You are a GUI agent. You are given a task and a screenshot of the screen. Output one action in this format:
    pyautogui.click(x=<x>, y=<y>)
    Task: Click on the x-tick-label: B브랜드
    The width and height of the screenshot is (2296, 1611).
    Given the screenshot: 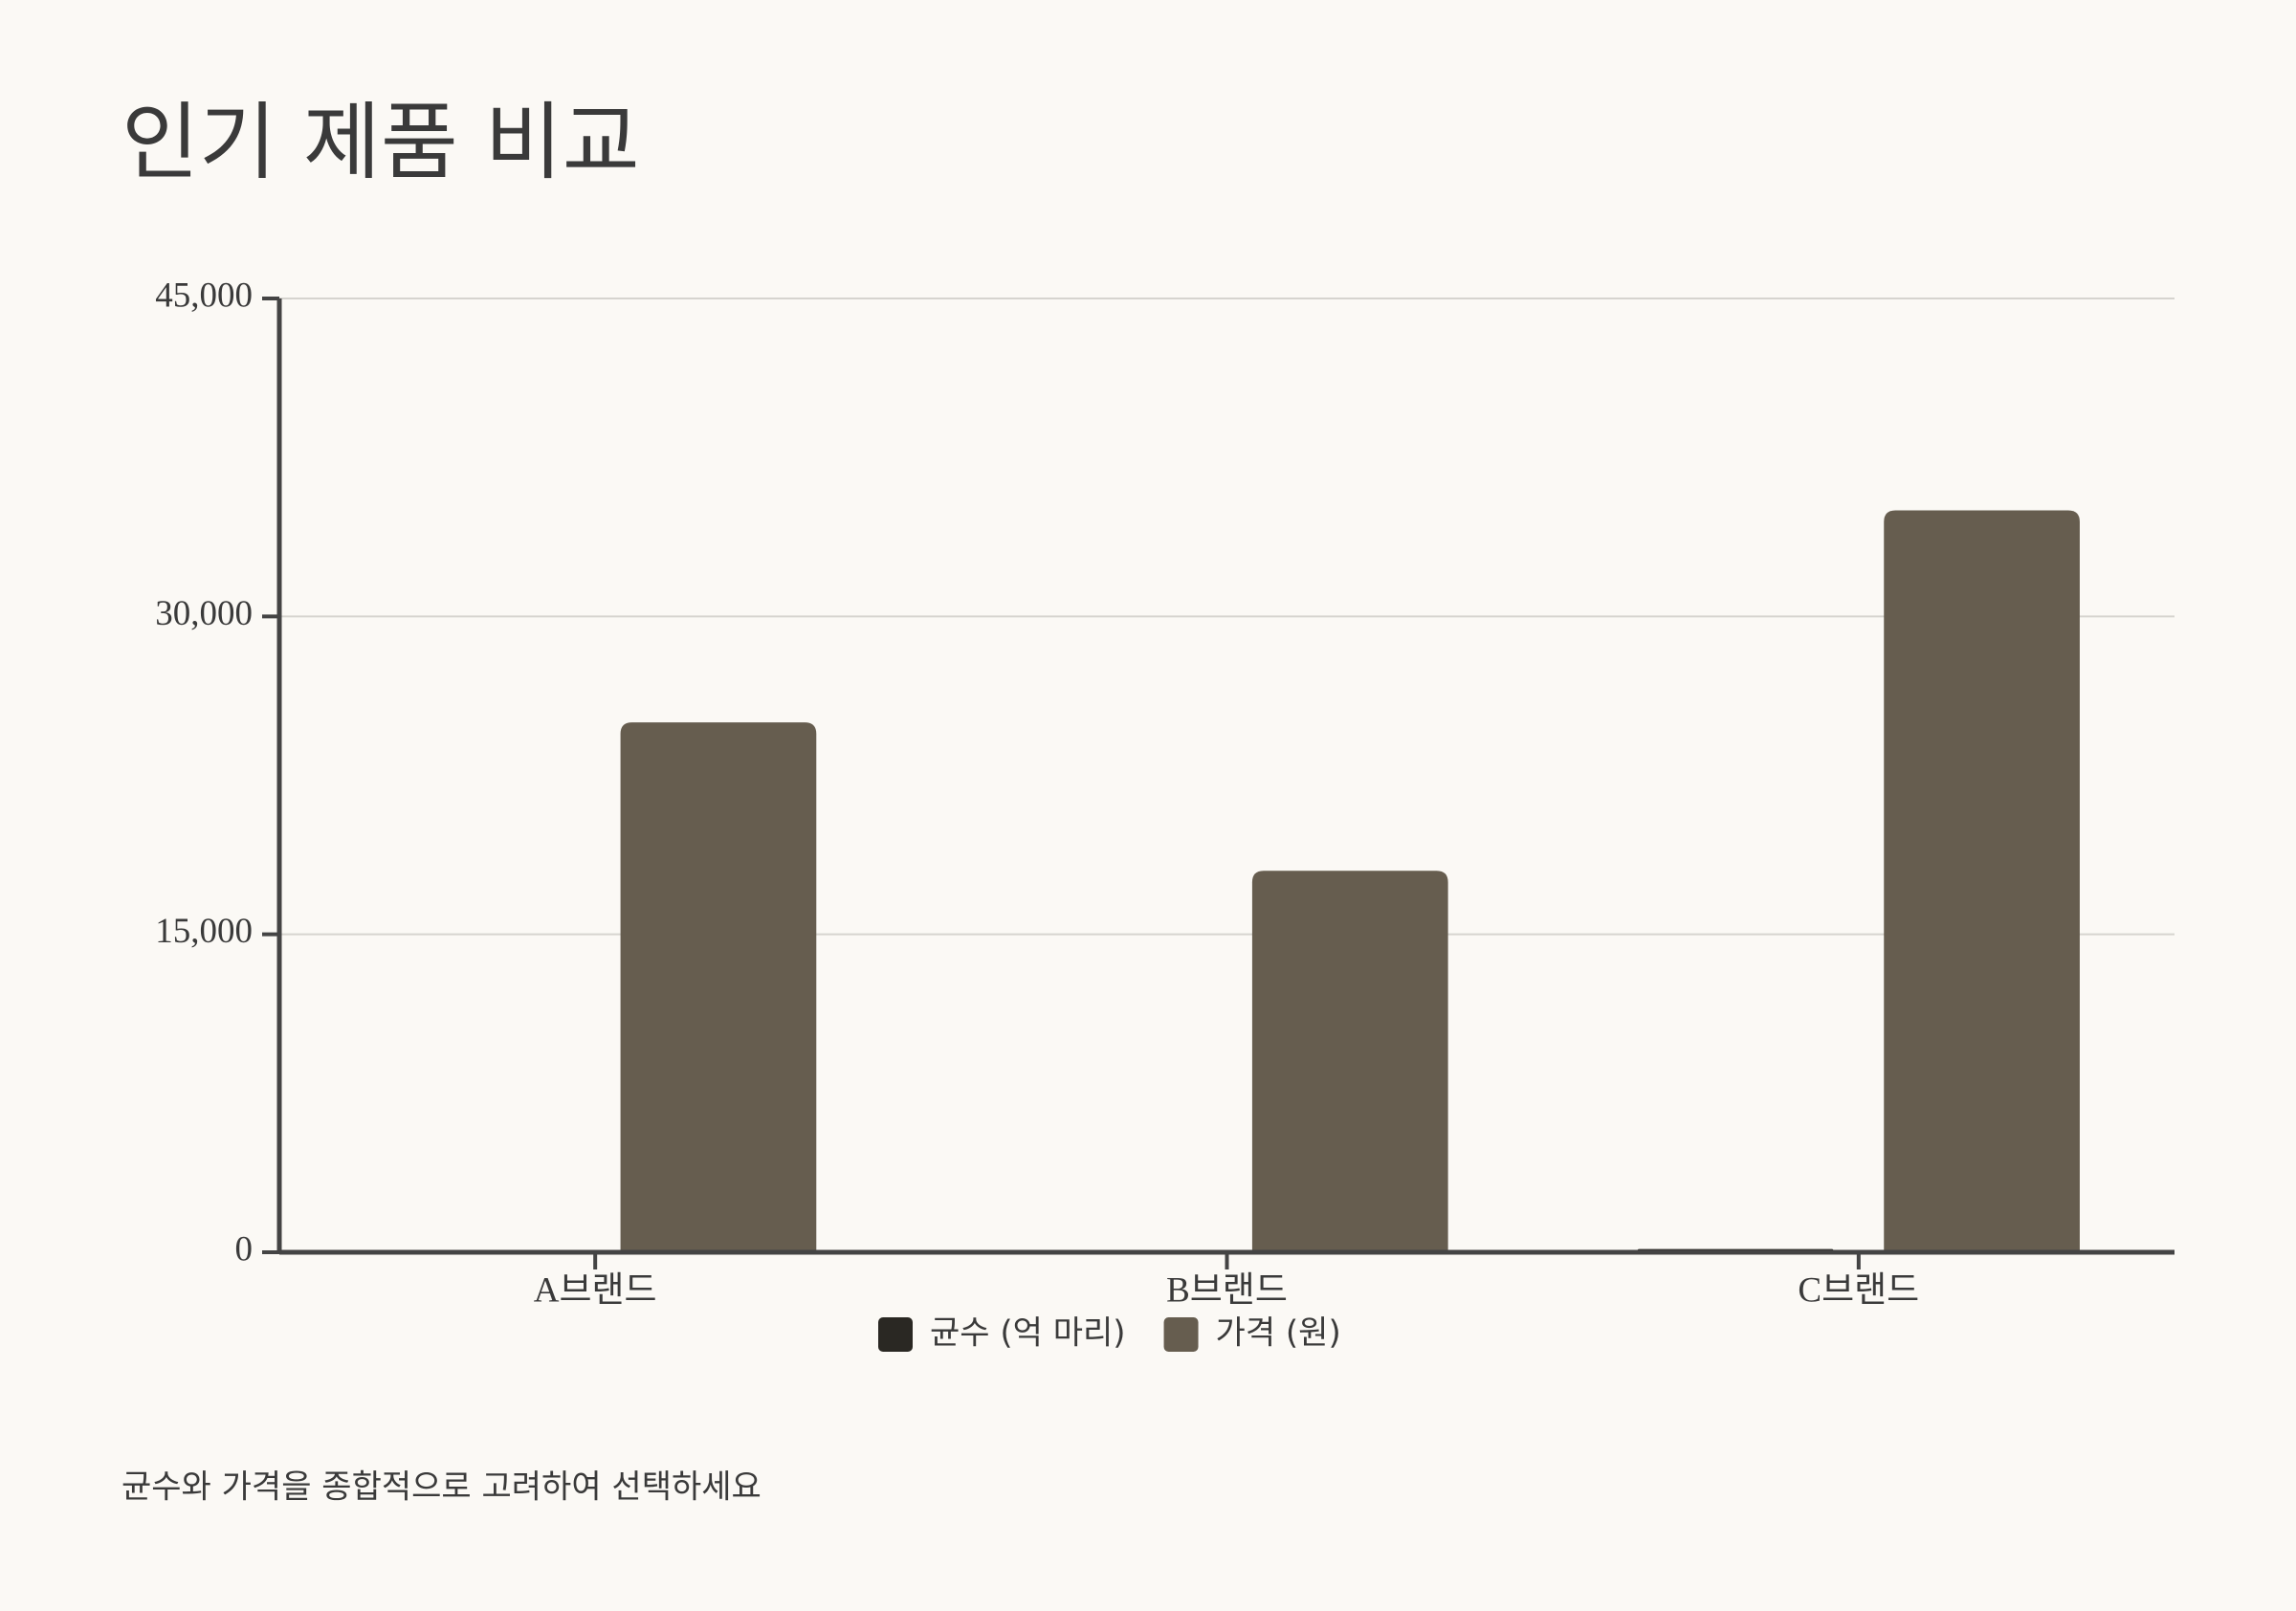 What is the action you would take?
    pyautogui.click(x=1227, y=1290)
    